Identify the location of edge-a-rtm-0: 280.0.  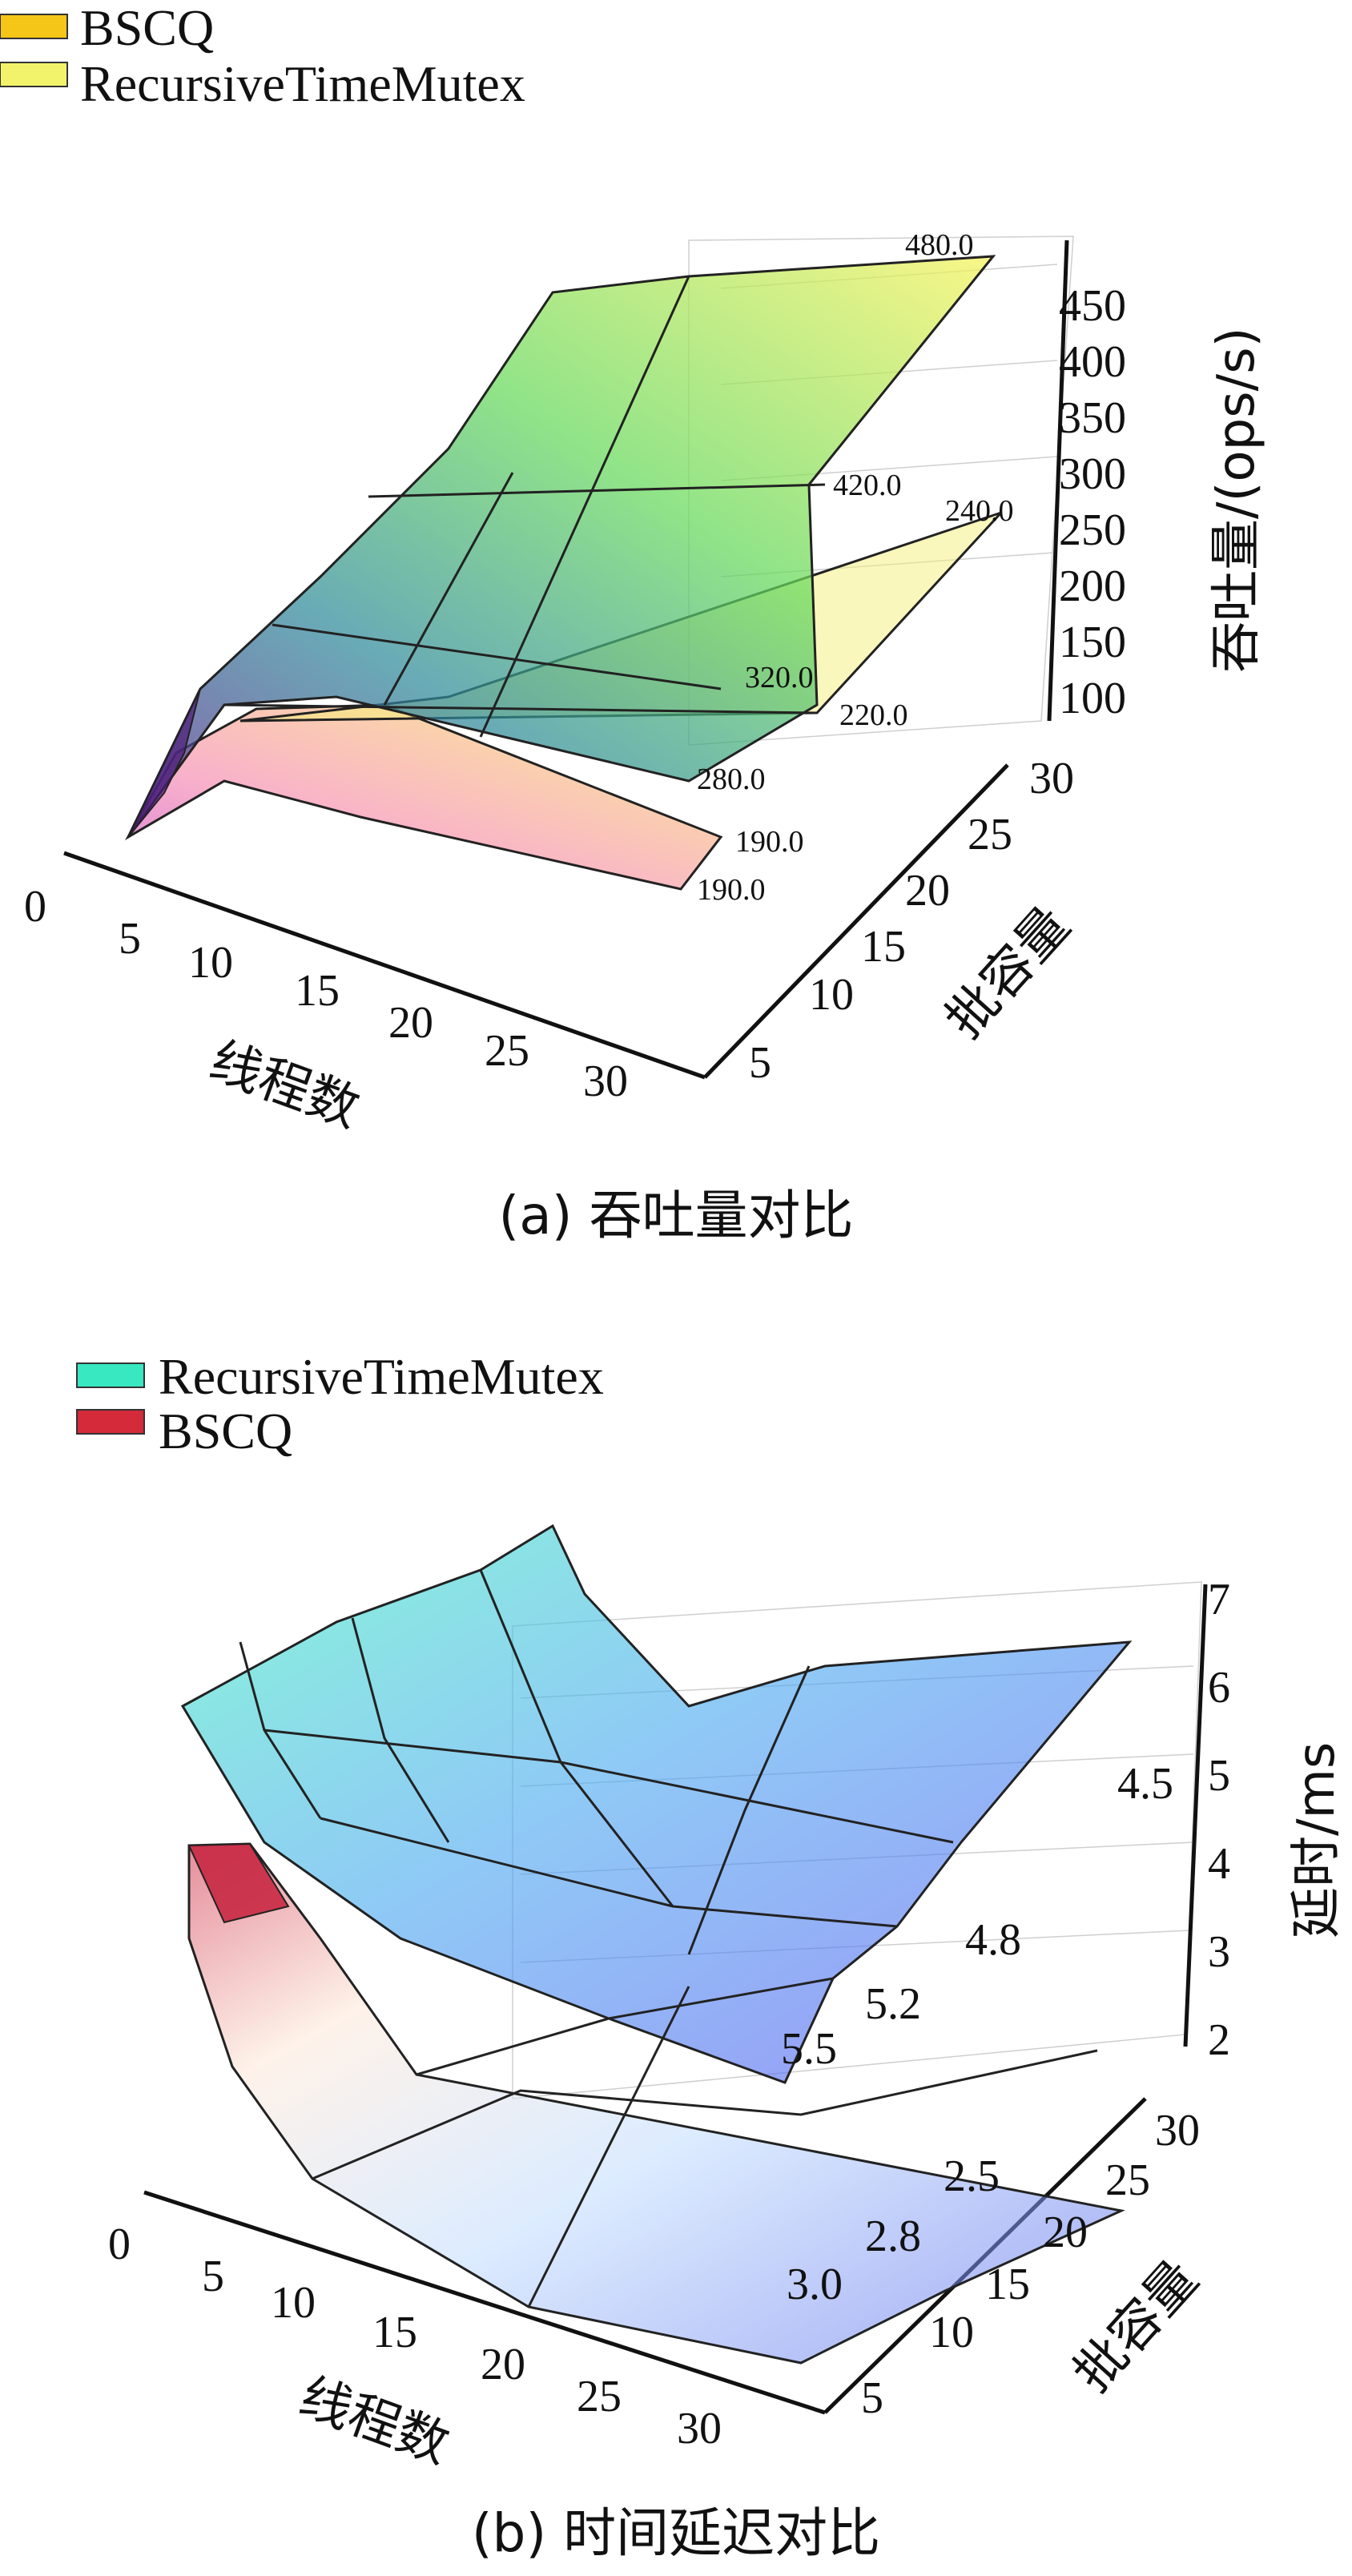
(731, 780).